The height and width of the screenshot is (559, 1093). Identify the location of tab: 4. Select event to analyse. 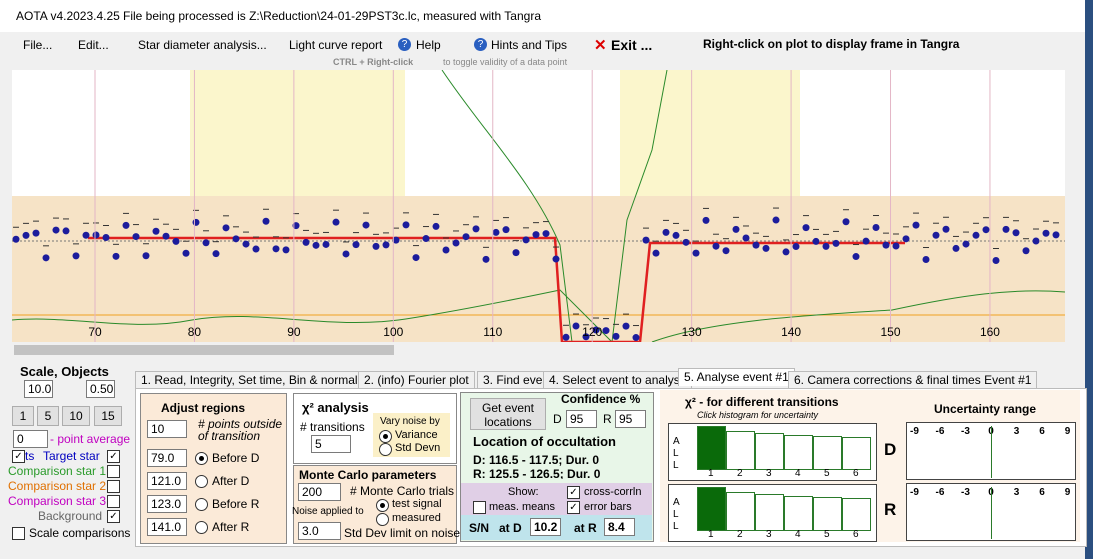
(618, 380).